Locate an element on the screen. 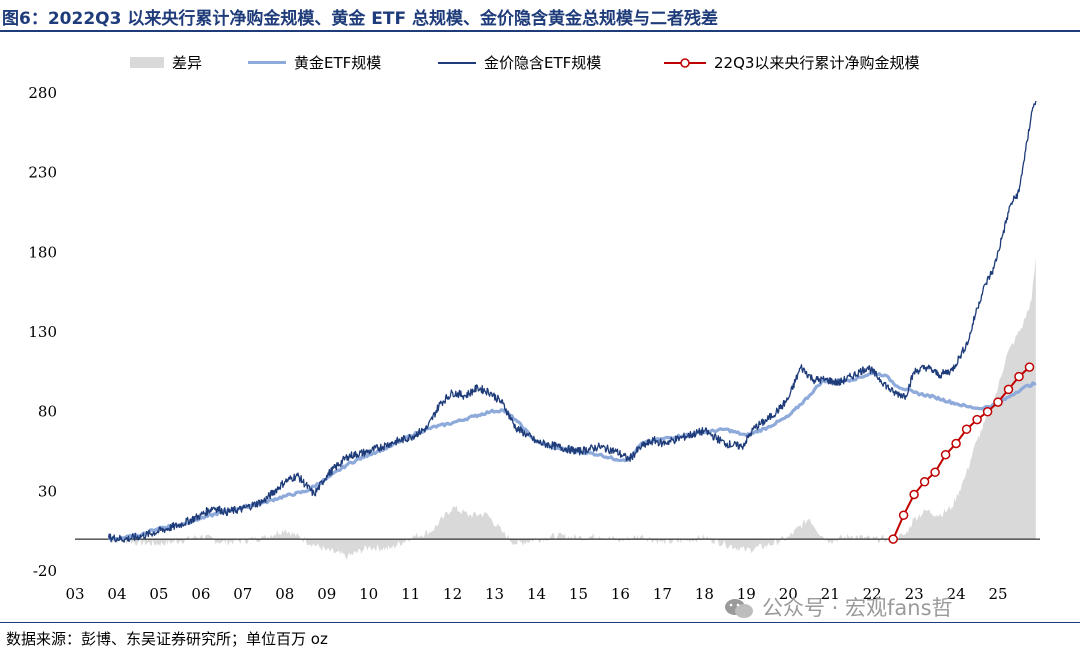  x-tick-label: 16 is located at coordinates (620, 594).